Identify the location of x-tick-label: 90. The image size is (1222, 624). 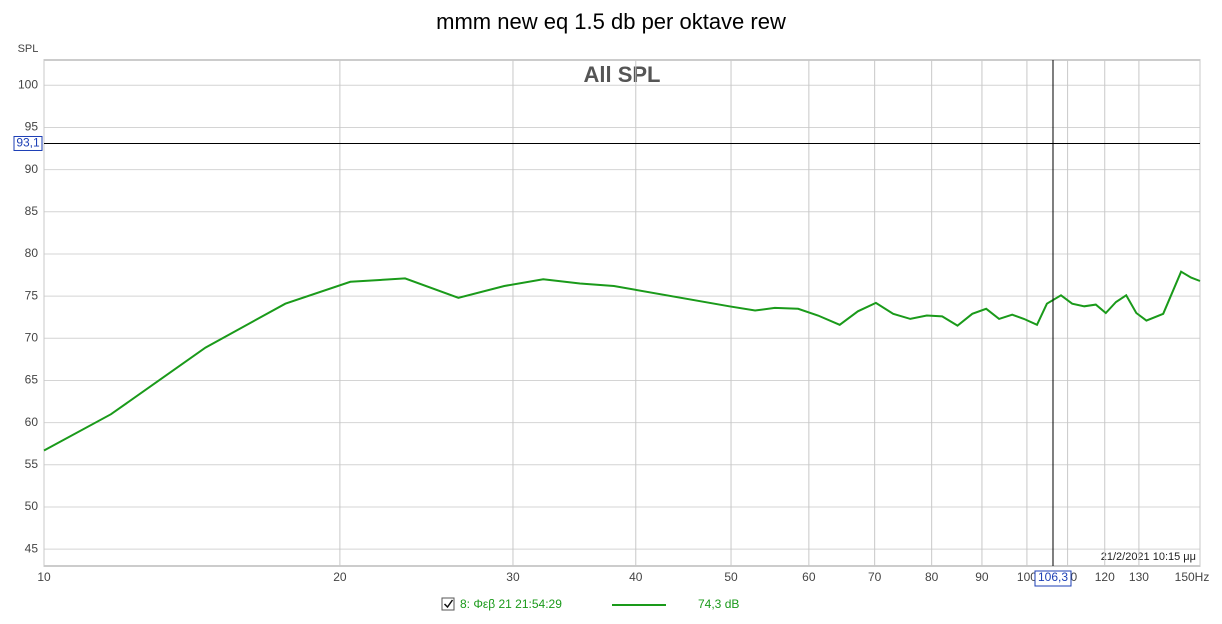
(982, 577).